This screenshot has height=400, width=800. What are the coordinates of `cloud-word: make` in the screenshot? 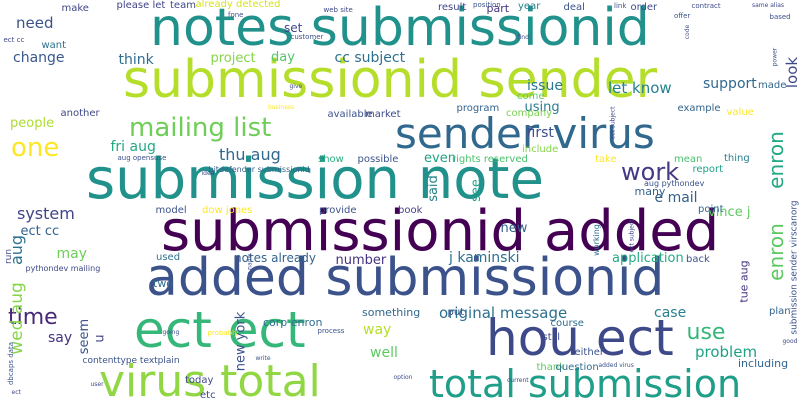 It's located at (75, 8).